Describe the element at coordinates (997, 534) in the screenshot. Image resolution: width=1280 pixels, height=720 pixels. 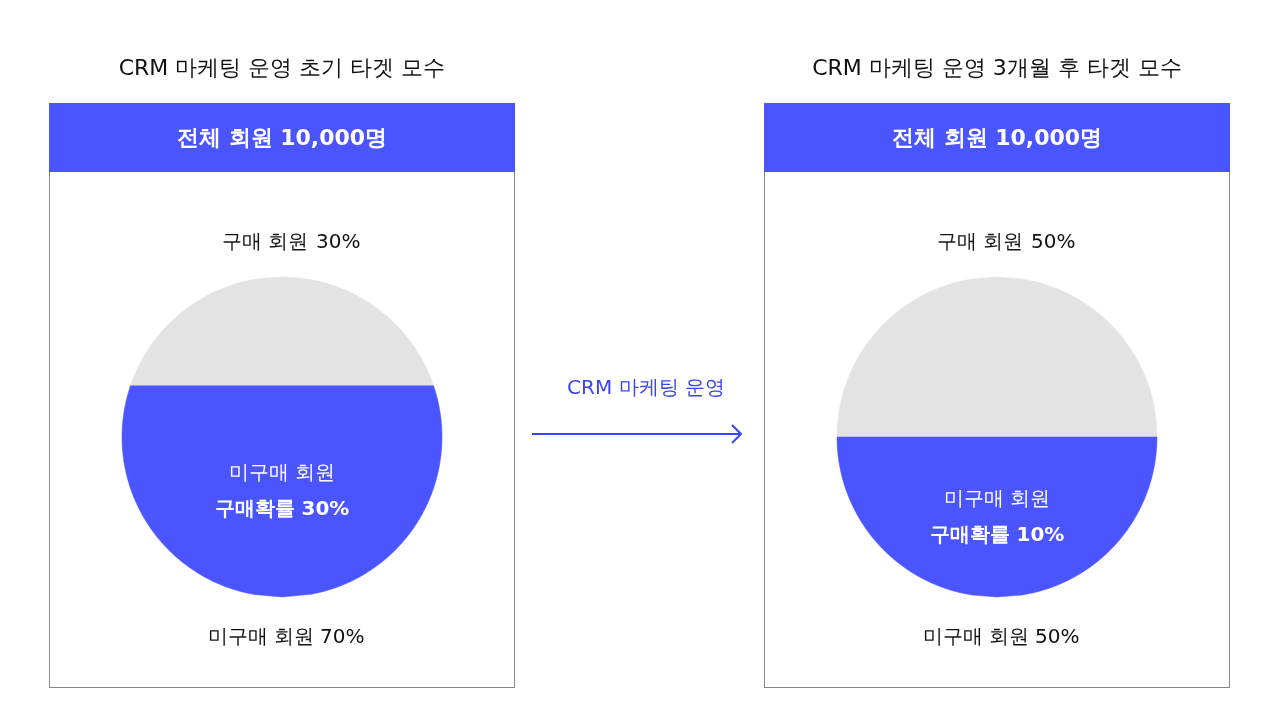
I see `text: 구매확률 10%` at that location.